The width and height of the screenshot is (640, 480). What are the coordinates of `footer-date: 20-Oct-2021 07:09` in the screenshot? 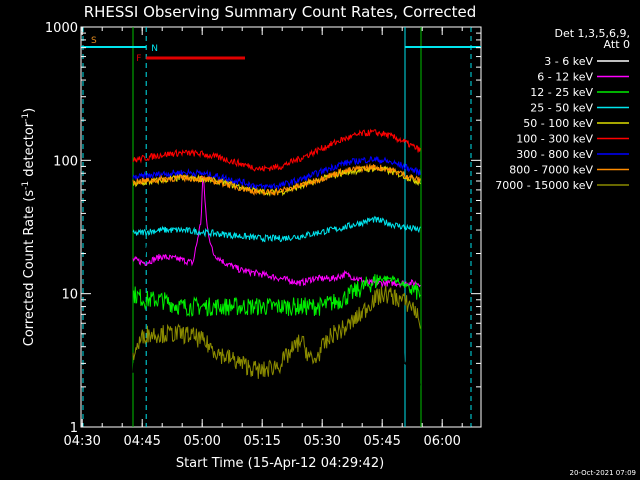 It's located at (603, 473).